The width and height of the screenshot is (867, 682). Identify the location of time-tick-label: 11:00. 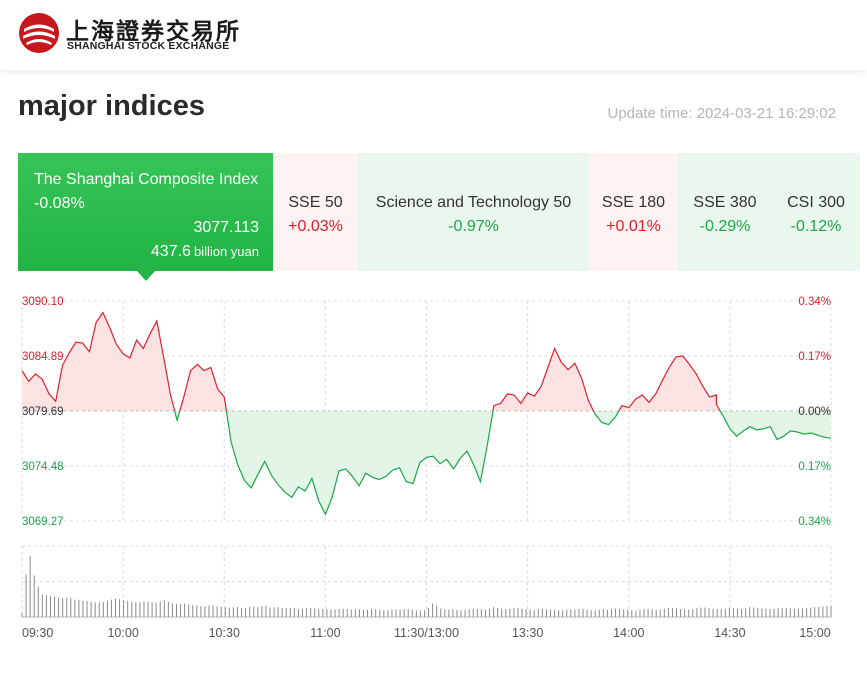
(325, 633).